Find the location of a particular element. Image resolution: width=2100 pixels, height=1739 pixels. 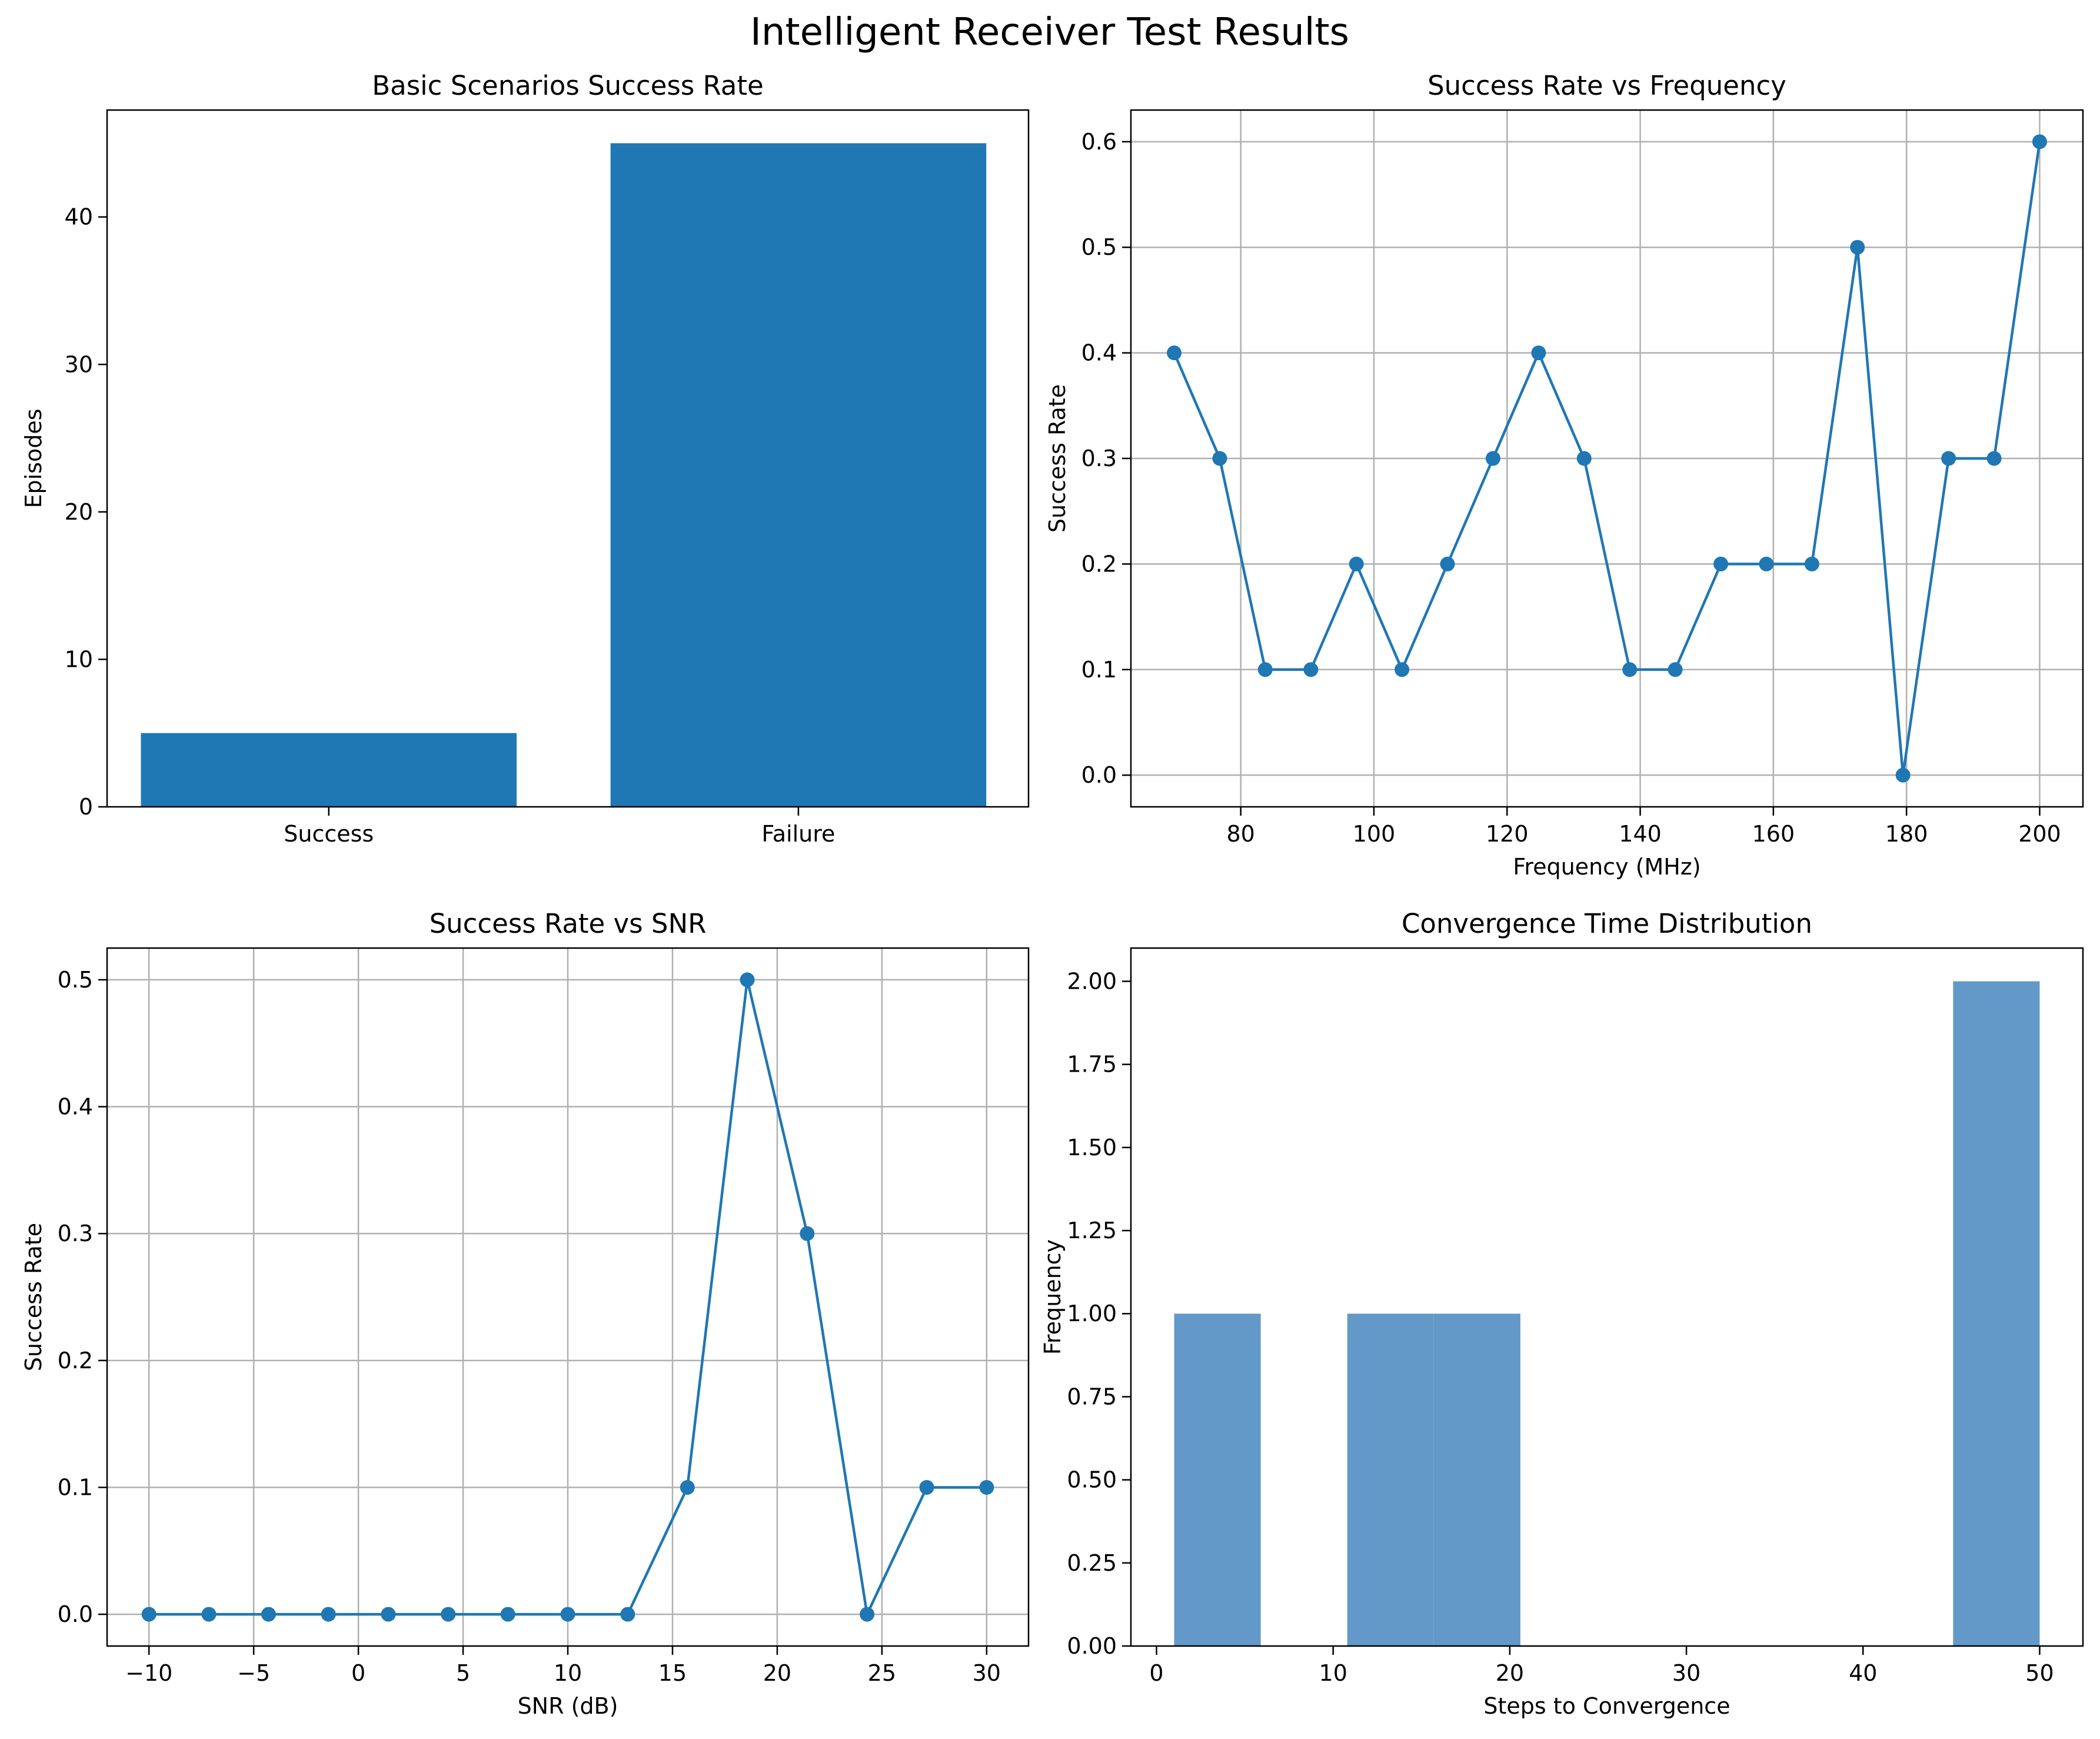

x-tick-label: 80 is located at coordinates (1241, 834).